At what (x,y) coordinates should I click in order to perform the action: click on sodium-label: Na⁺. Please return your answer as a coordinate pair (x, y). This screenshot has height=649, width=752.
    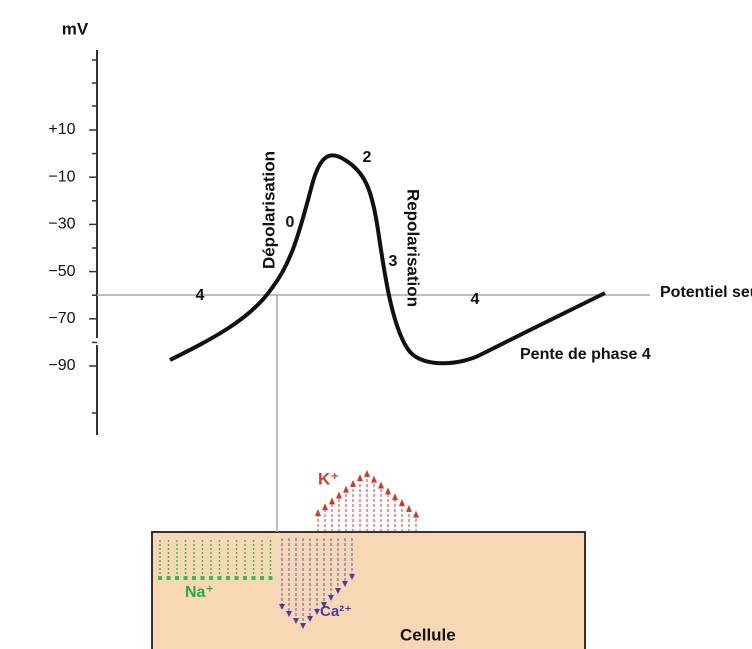
    Looking at the image, I should click on (199, 592).